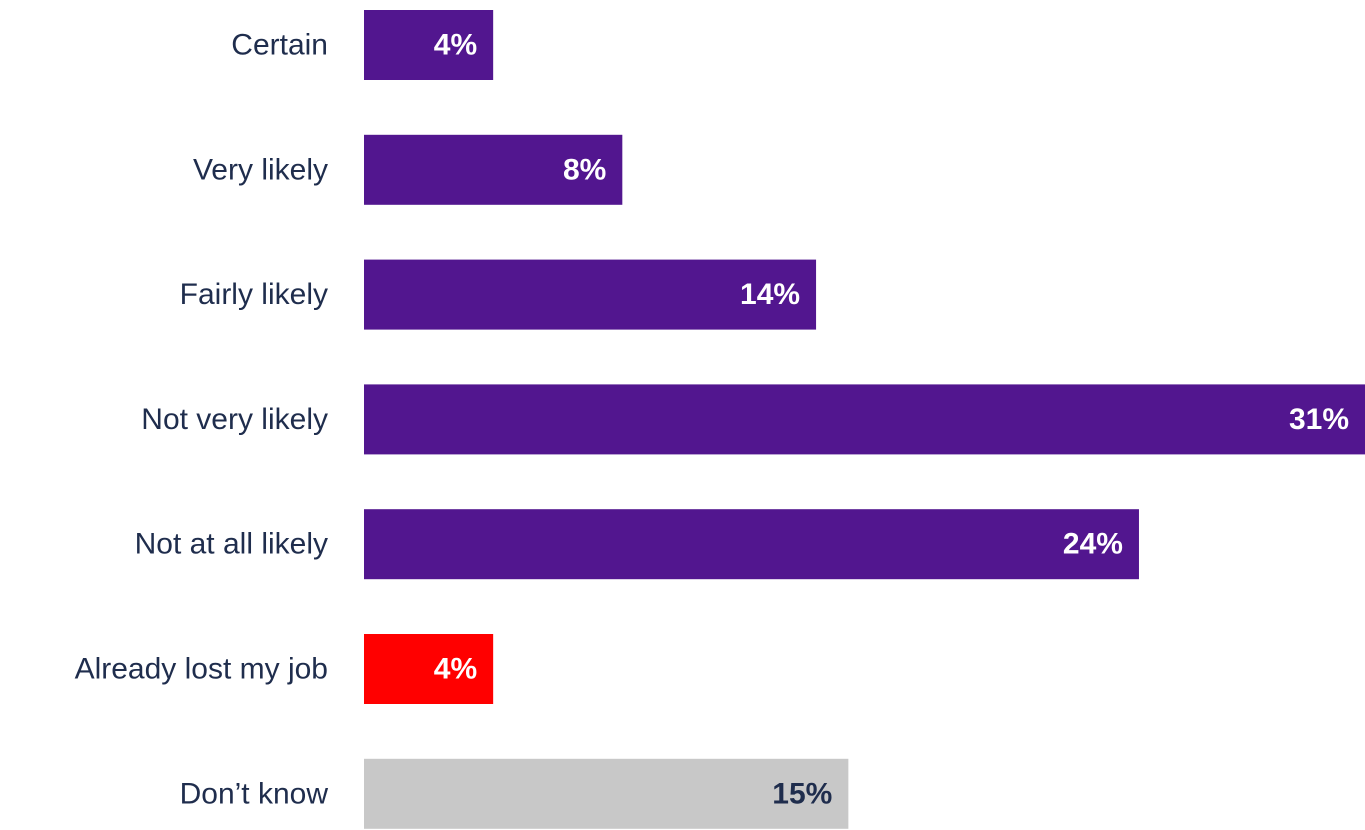 This screenshot has width=1365, height=830. Describe the element at coordinates (429, 45) in the screenshot. I see `bar-certain` at that location.